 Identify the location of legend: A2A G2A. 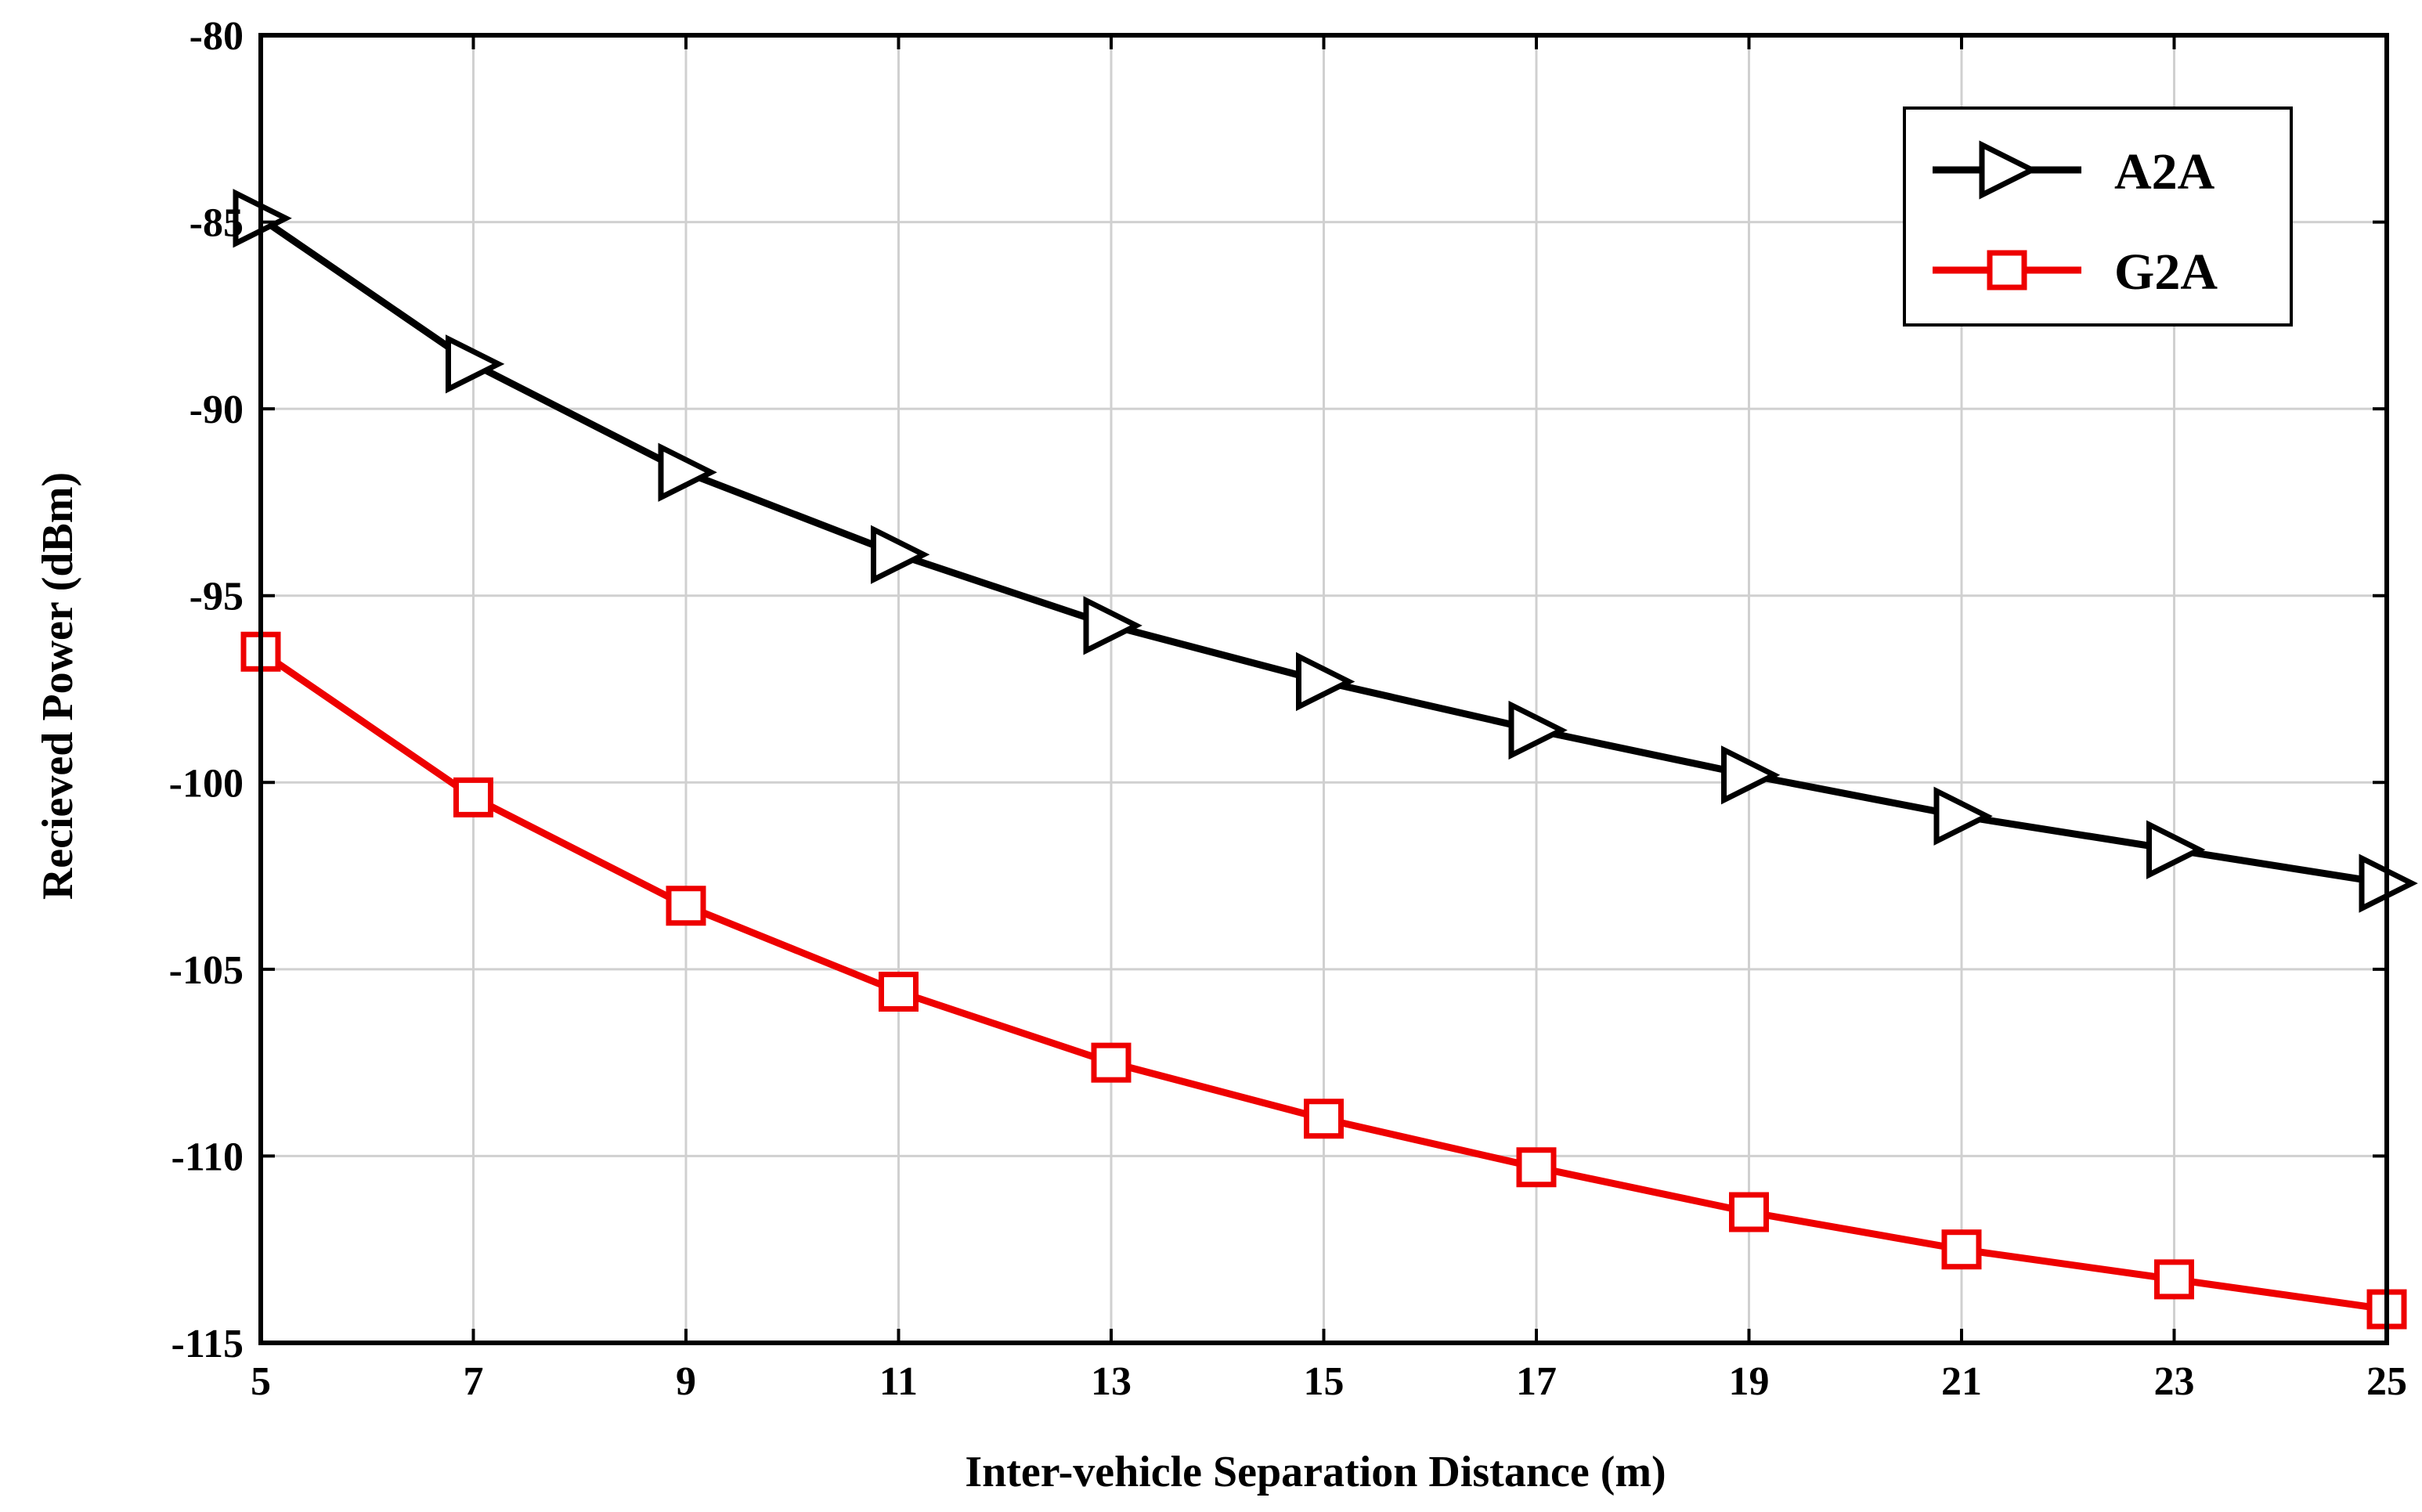
(2098, 216).